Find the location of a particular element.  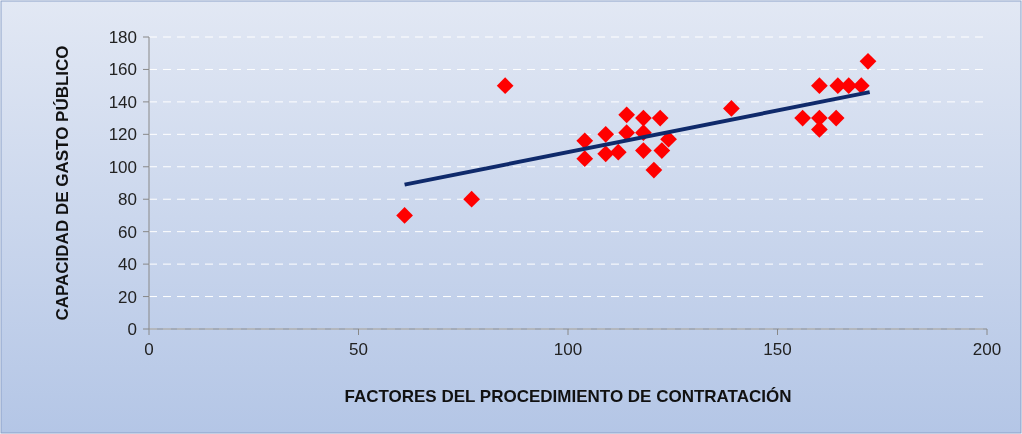

x-axis-title: FACTORES DEL PROCEDIMIENTO DE CONTRATACIÓN is located at coordinates (568, 396).